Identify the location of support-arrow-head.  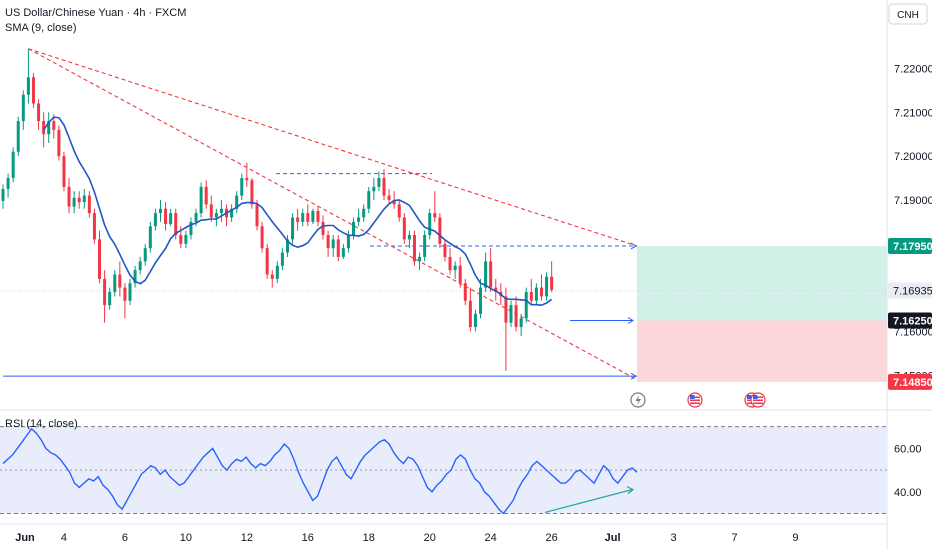
(633, 376).